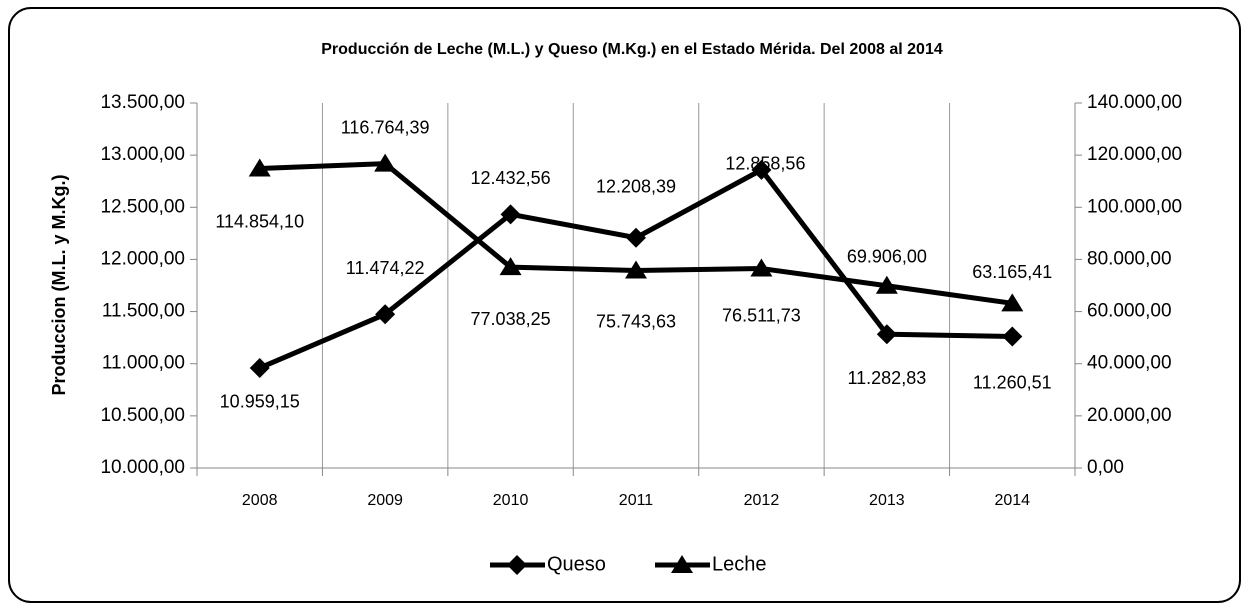  Describe the element at coordinates (887, 500) in the screenshot. I see `x-tick-label: 2013` at that location.